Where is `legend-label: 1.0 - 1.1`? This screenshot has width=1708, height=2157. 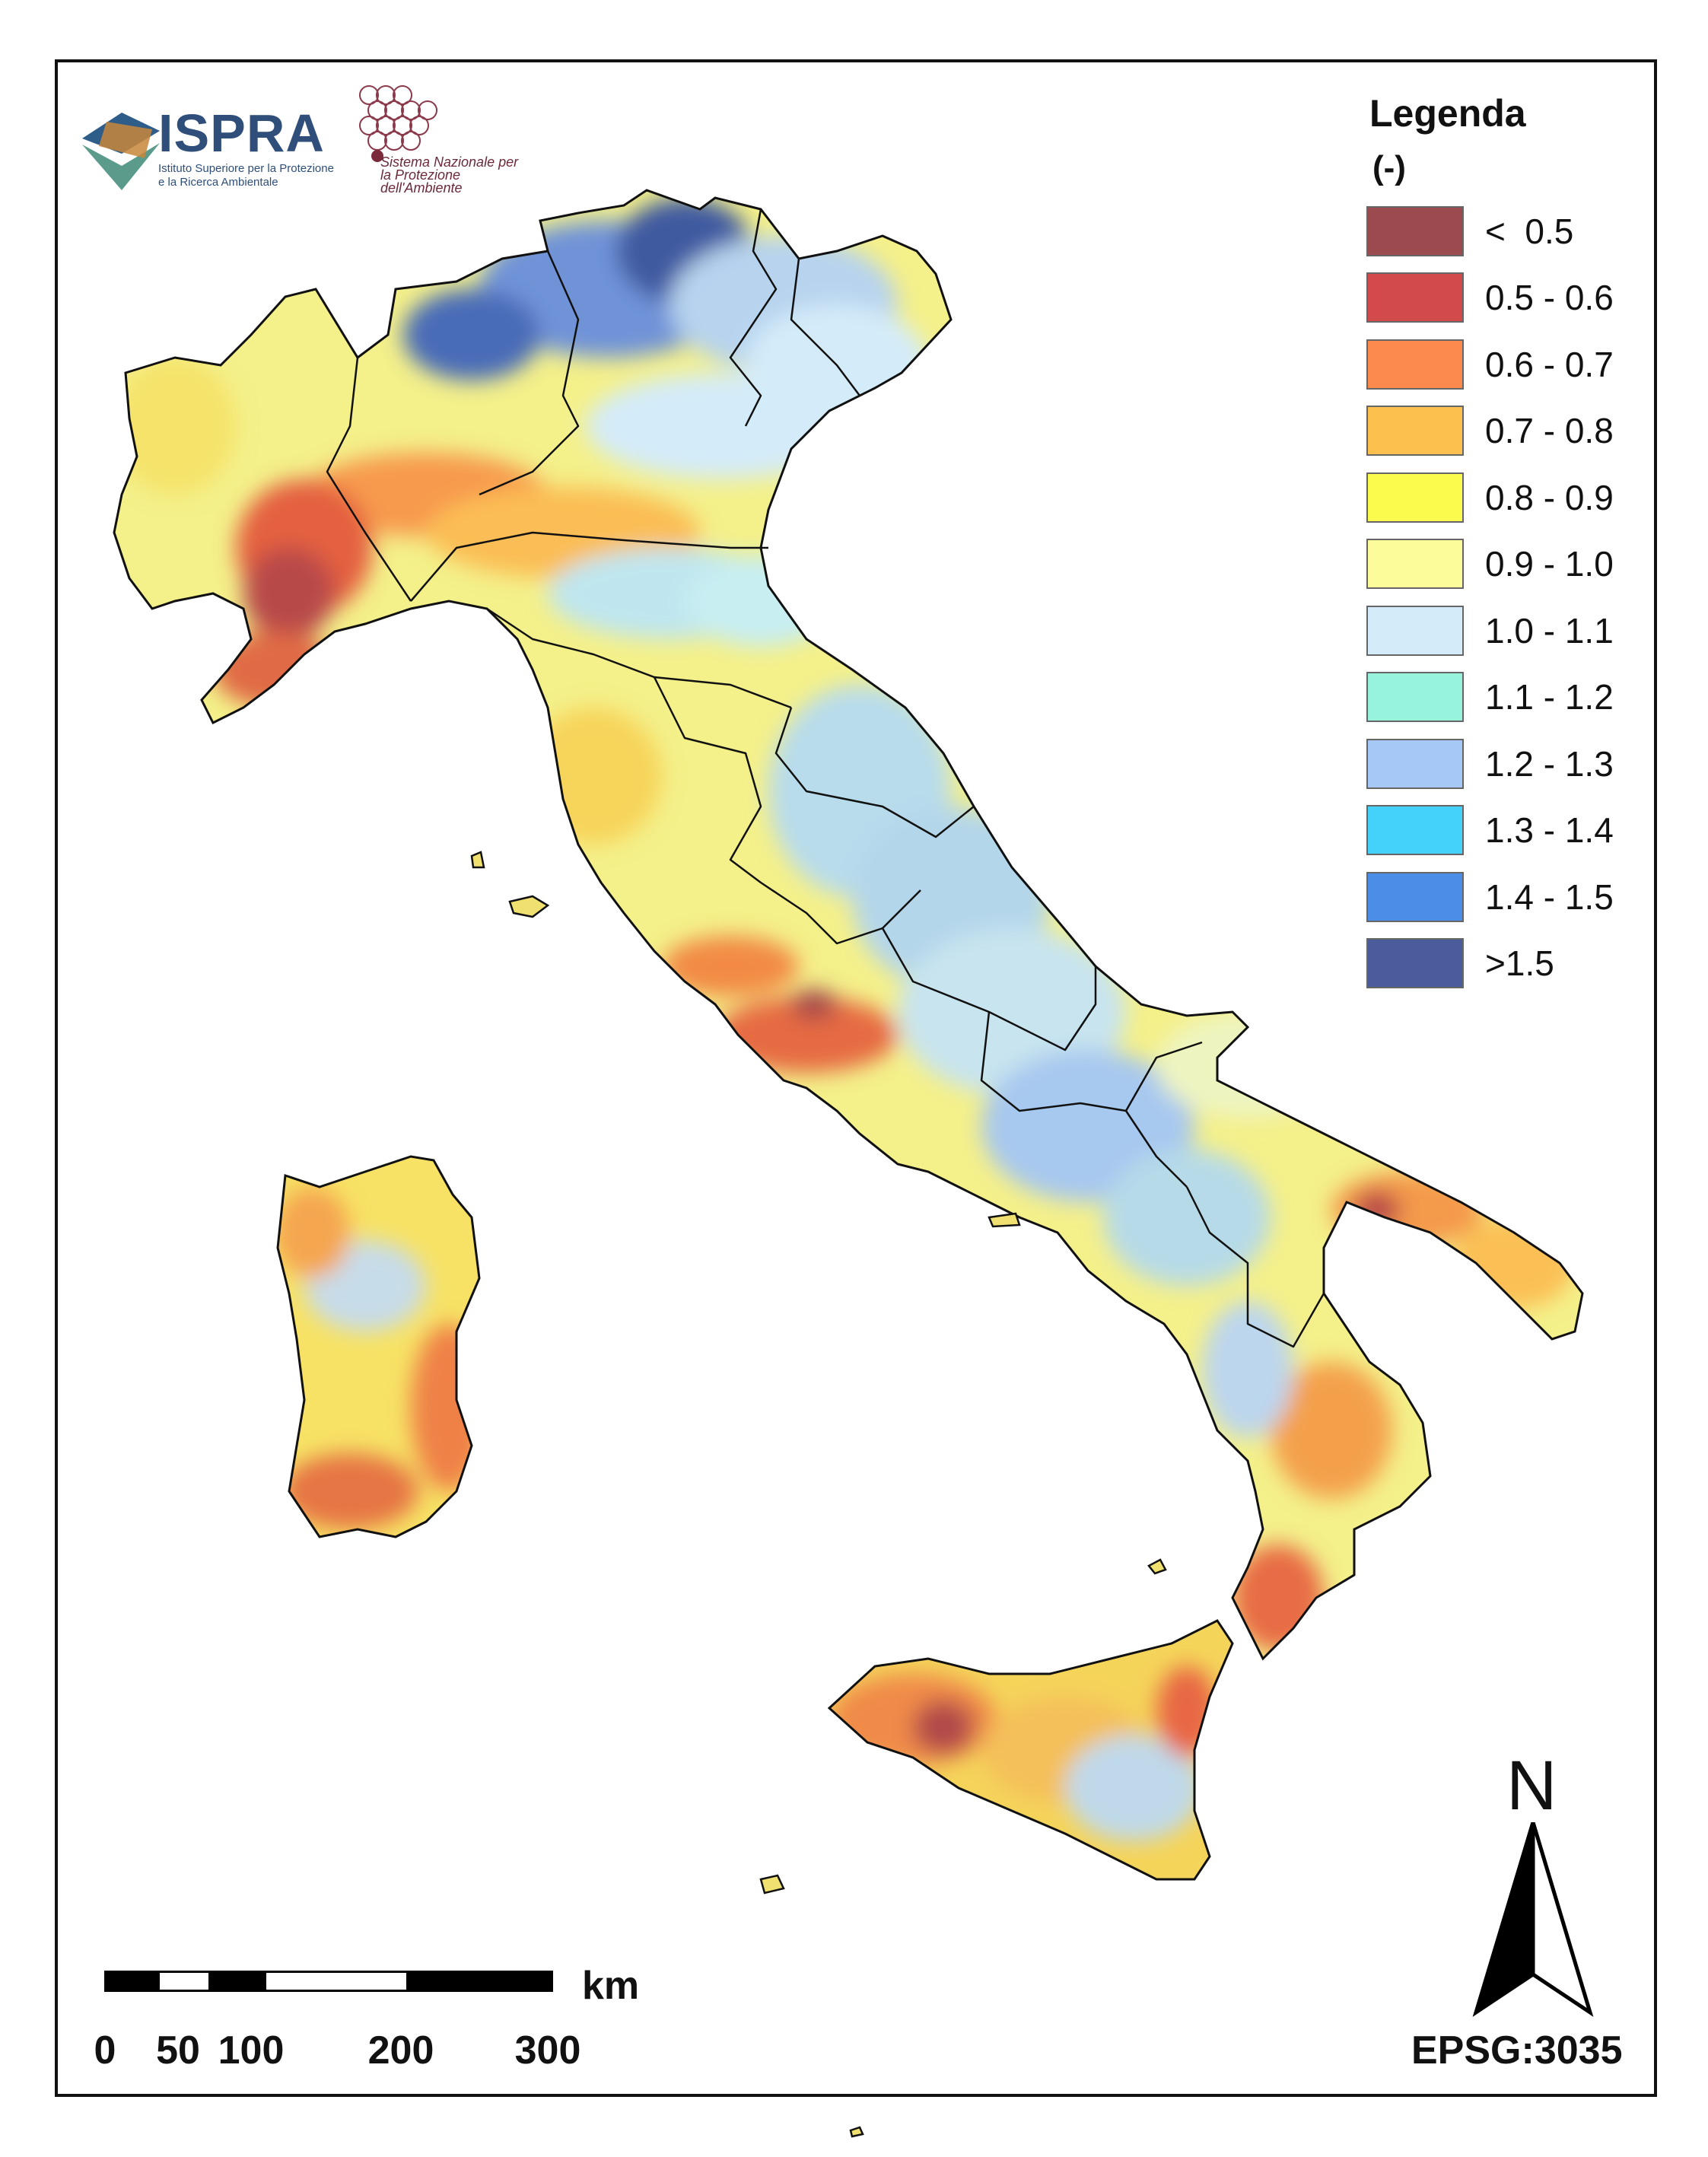
legend-label: 1.0 - 1.1 is located at coordinates (1549, 630).